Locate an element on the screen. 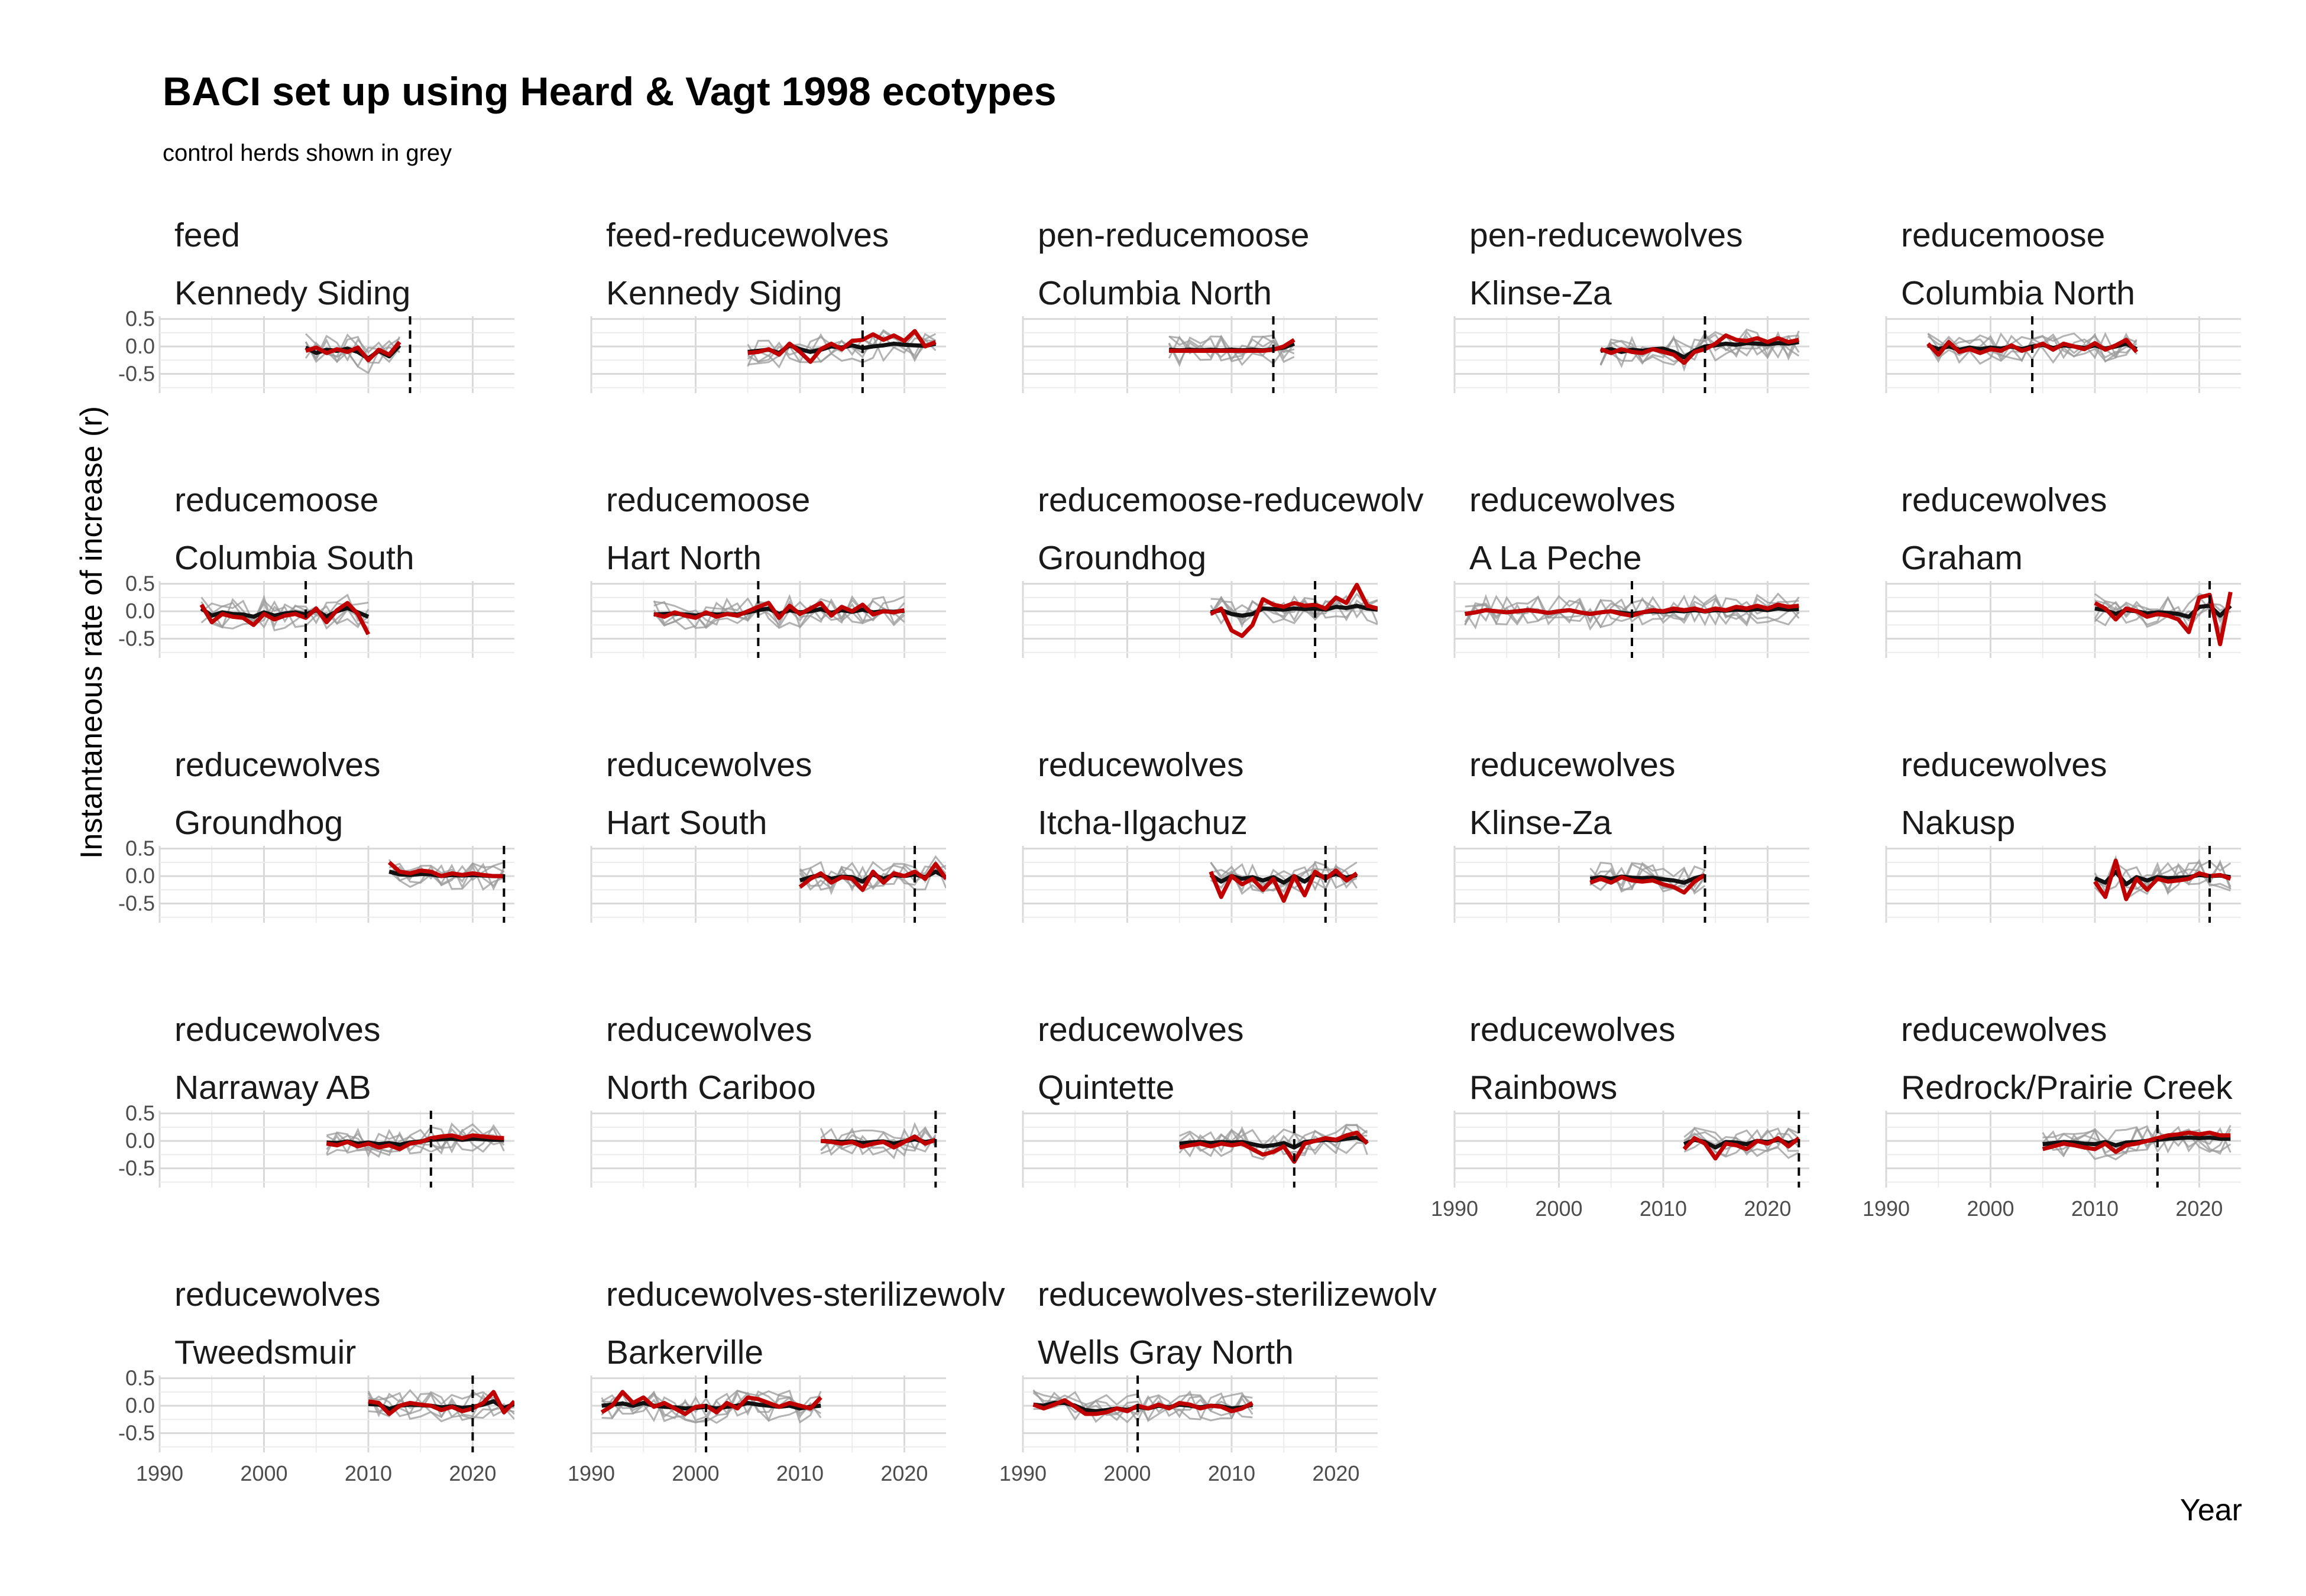 Image resolution: width=2306 pixels, height=1596 pixels. strip-treatment-label: reducemoose is located at coordinates (708, 500).